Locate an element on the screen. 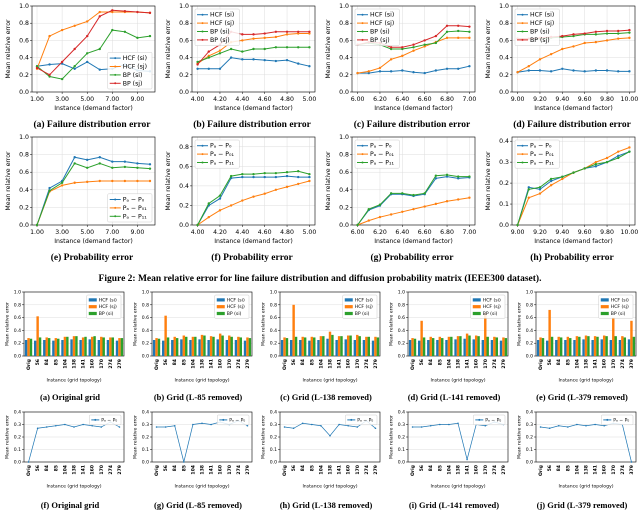 The height and width of the screenshot is (517, 640). x-tick-label: 279 is located at coordinates (248, 470).